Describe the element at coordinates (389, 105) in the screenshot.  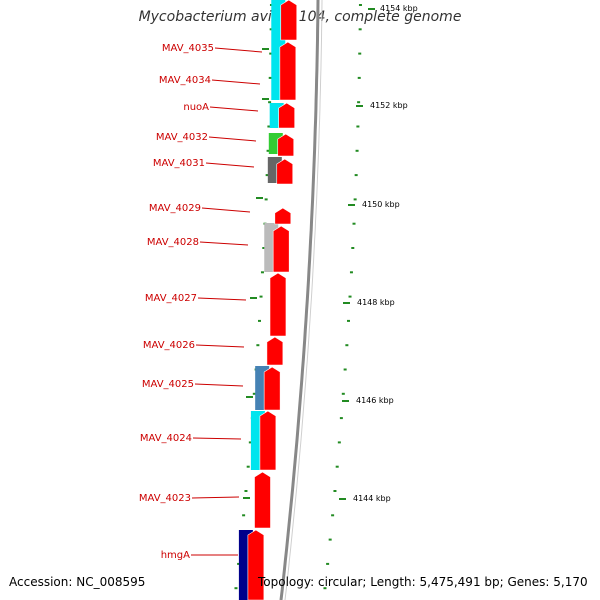
I see `scale-label: 4152 kbp` at that location.